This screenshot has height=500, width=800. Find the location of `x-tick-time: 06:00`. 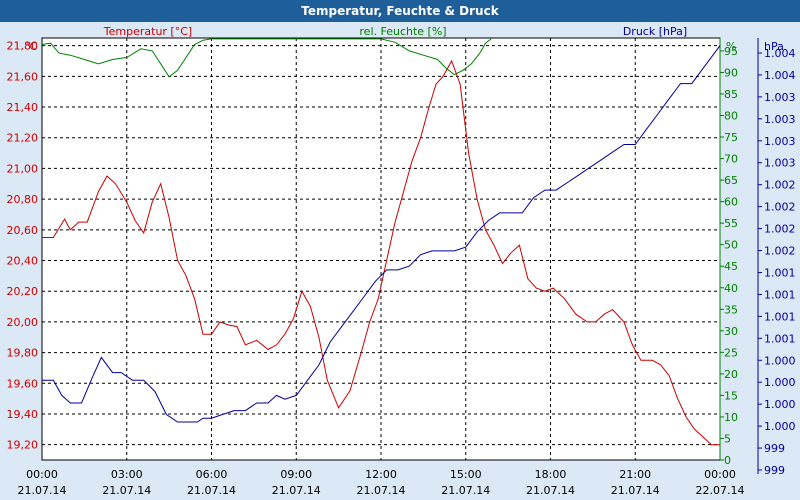

x-tick-time: 06:00 is located at coordinates (212, 474).